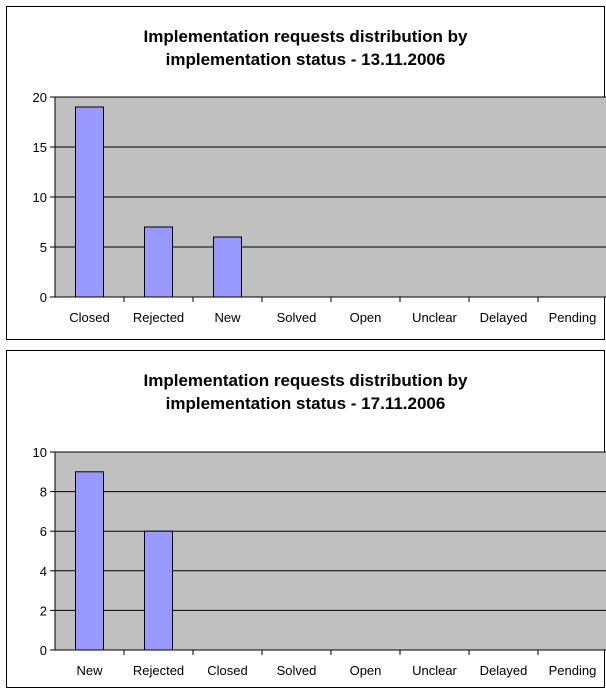 This screenshot has height=697, width=606. What do you see at coordinates (43, 610) in the screenshot?
I see `y-tick-label: 2` at bounding box center [43, 610].